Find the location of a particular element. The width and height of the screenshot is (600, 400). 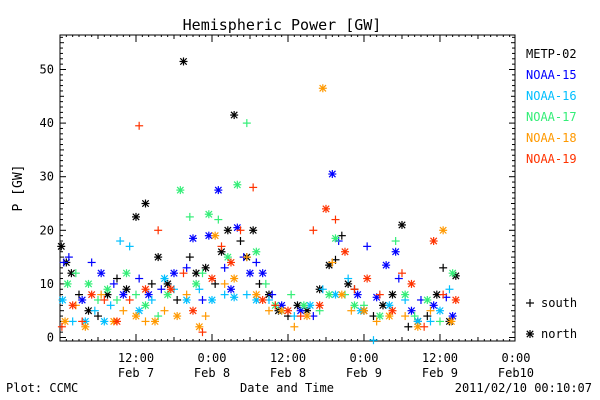

chart-title: Hemispheric Power [GW] is located at coordinates (282, 25).